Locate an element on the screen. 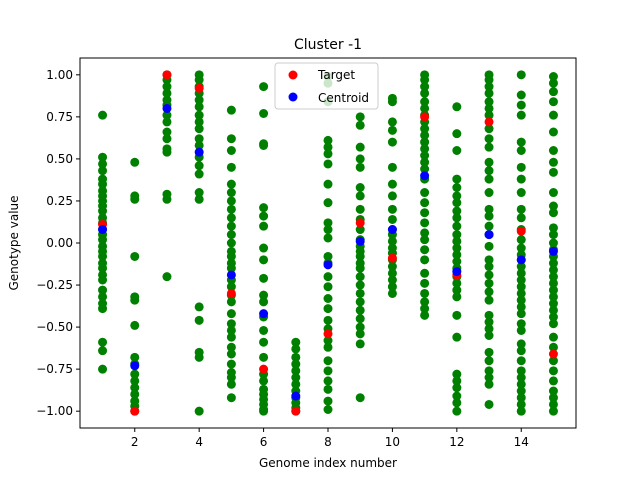 The image size is (640, 480). x-tick-label: 4 is located at coordinates (199, 442).